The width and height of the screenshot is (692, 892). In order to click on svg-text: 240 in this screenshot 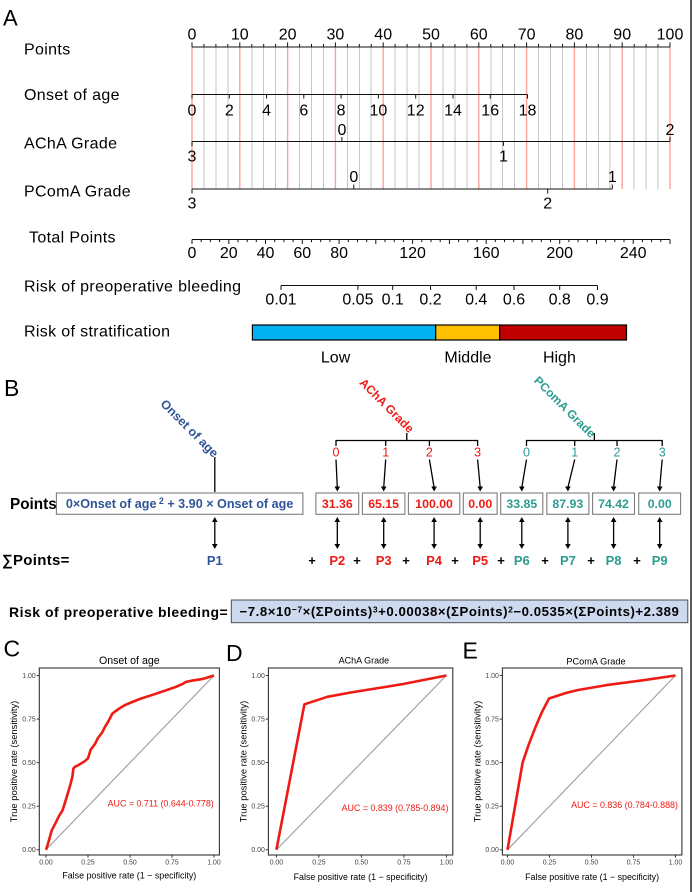, I will do `click(633, 253)`.